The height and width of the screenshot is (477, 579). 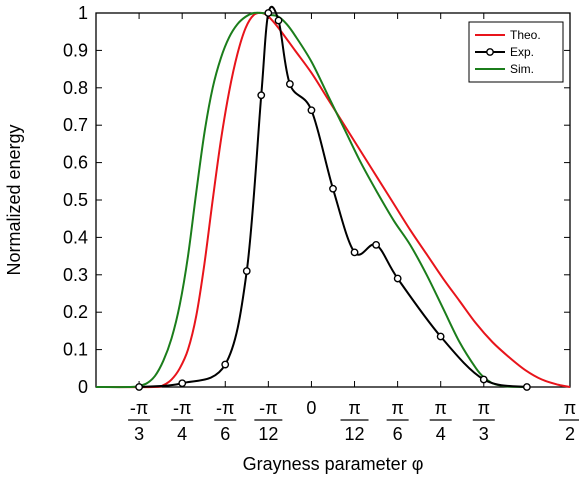 What do you see at coordinates (333, 464) in the screenshot?
I see `x-axis-label: Grayness parameter φ` at bounding box center [333, 464].